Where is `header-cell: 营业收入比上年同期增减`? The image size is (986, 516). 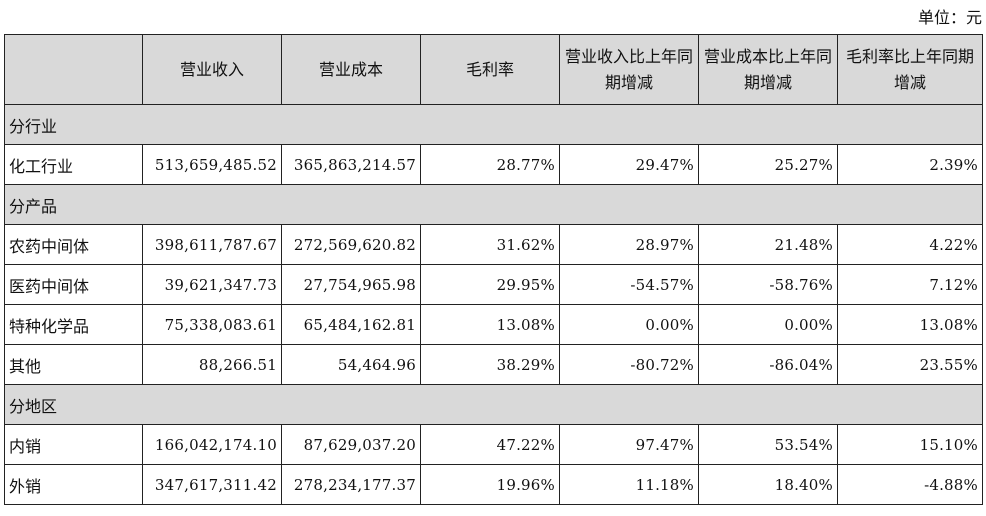
header-cell: 营业收入比上年同期增减 is located at coordinates (629, 69).